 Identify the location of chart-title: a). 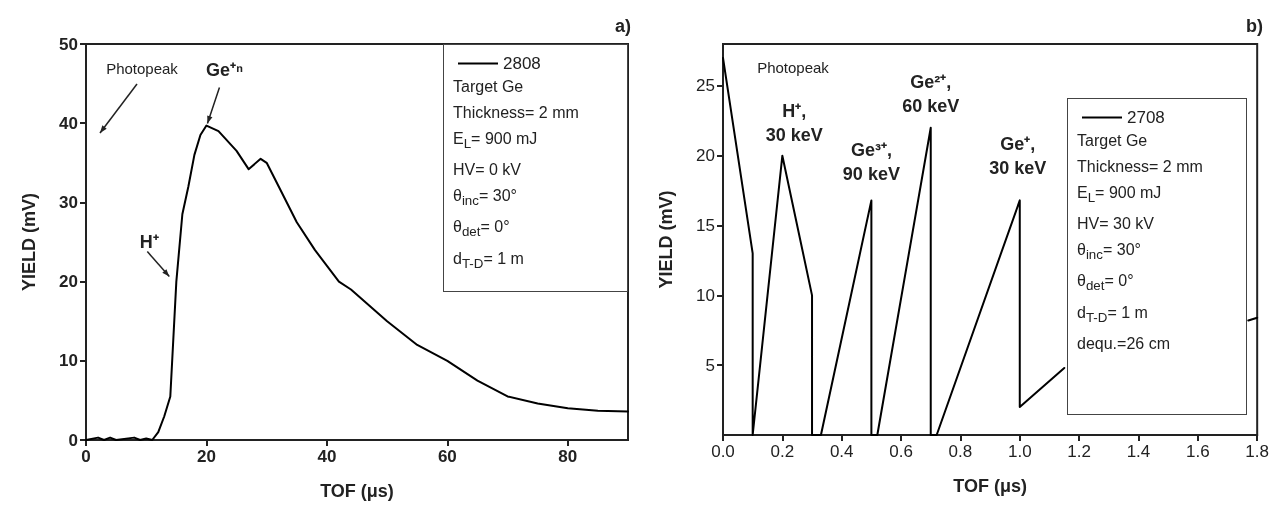
(623, 26).